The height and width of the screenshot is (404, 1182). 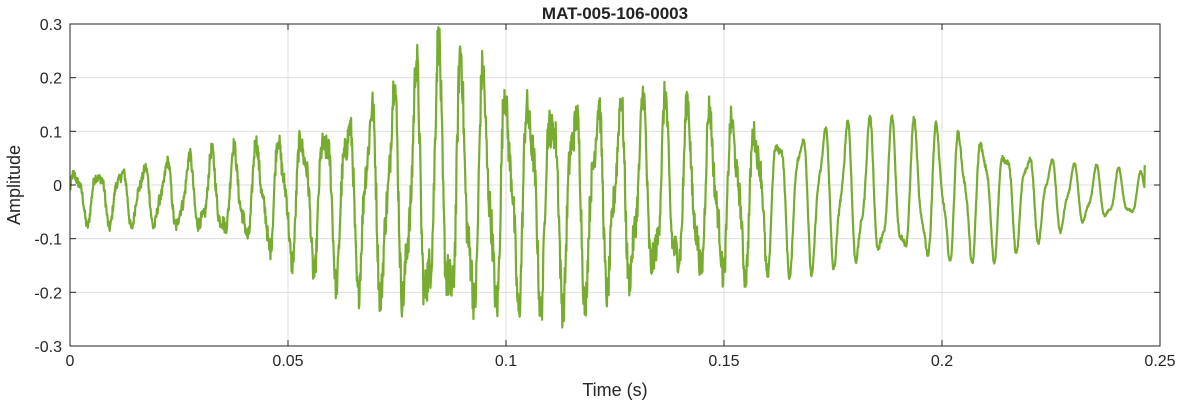 What do you see at coordinates (51, 25) in the screenshot?
I see `y-tick-label: 0.3` at bounding box center [51, 25].